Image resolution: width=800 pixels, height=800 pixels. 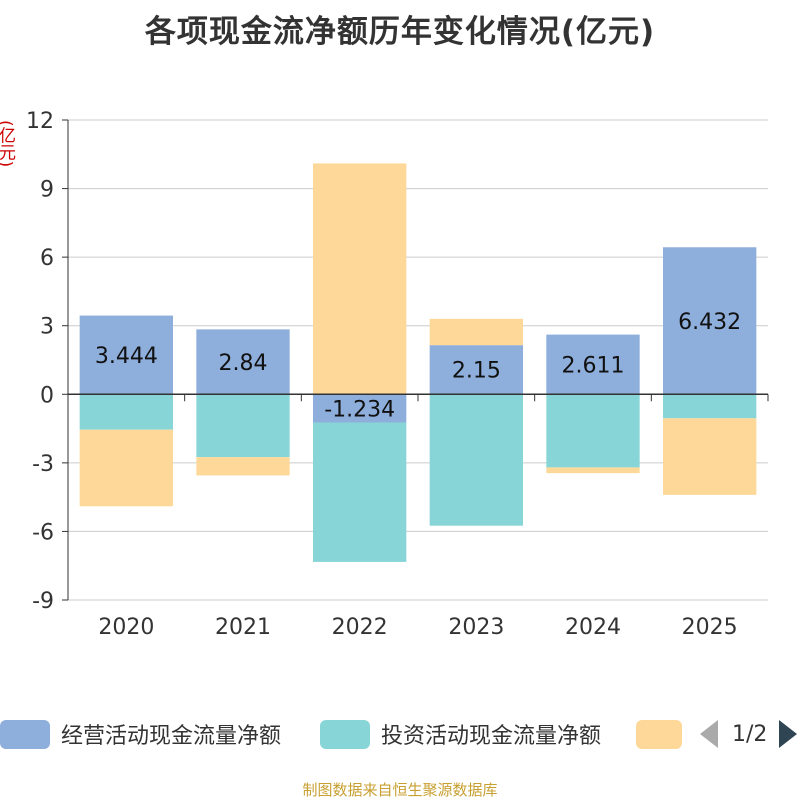 I want to click on legend-pager: 1/2, so click(x=749, y=734).